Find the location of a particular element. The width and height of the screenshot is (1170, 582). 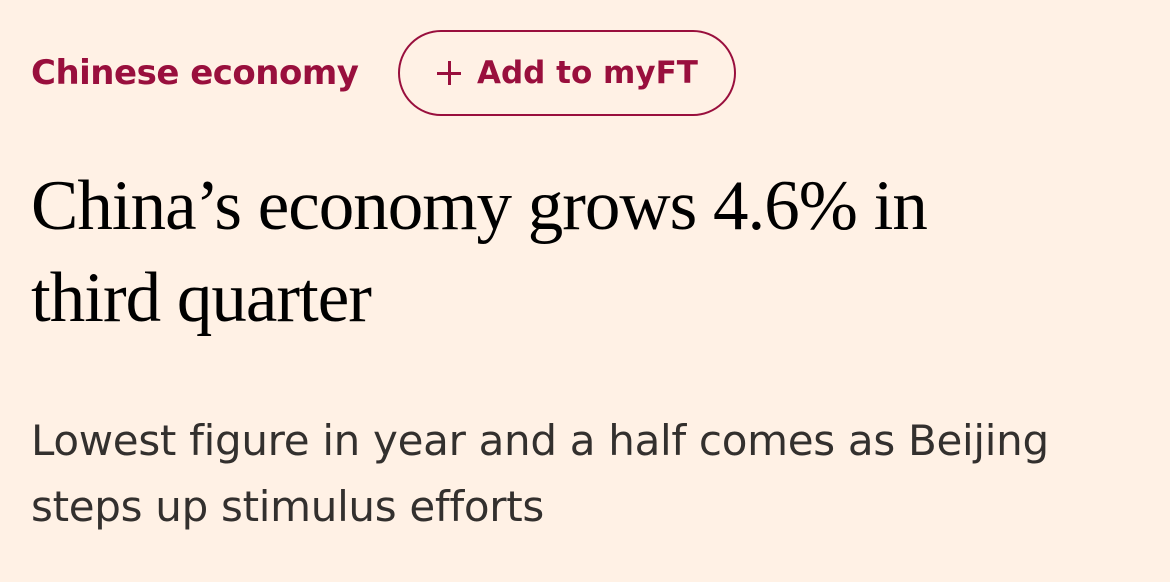

add-to-myft-button: Add to myFT is located at coordinates (567, 73).